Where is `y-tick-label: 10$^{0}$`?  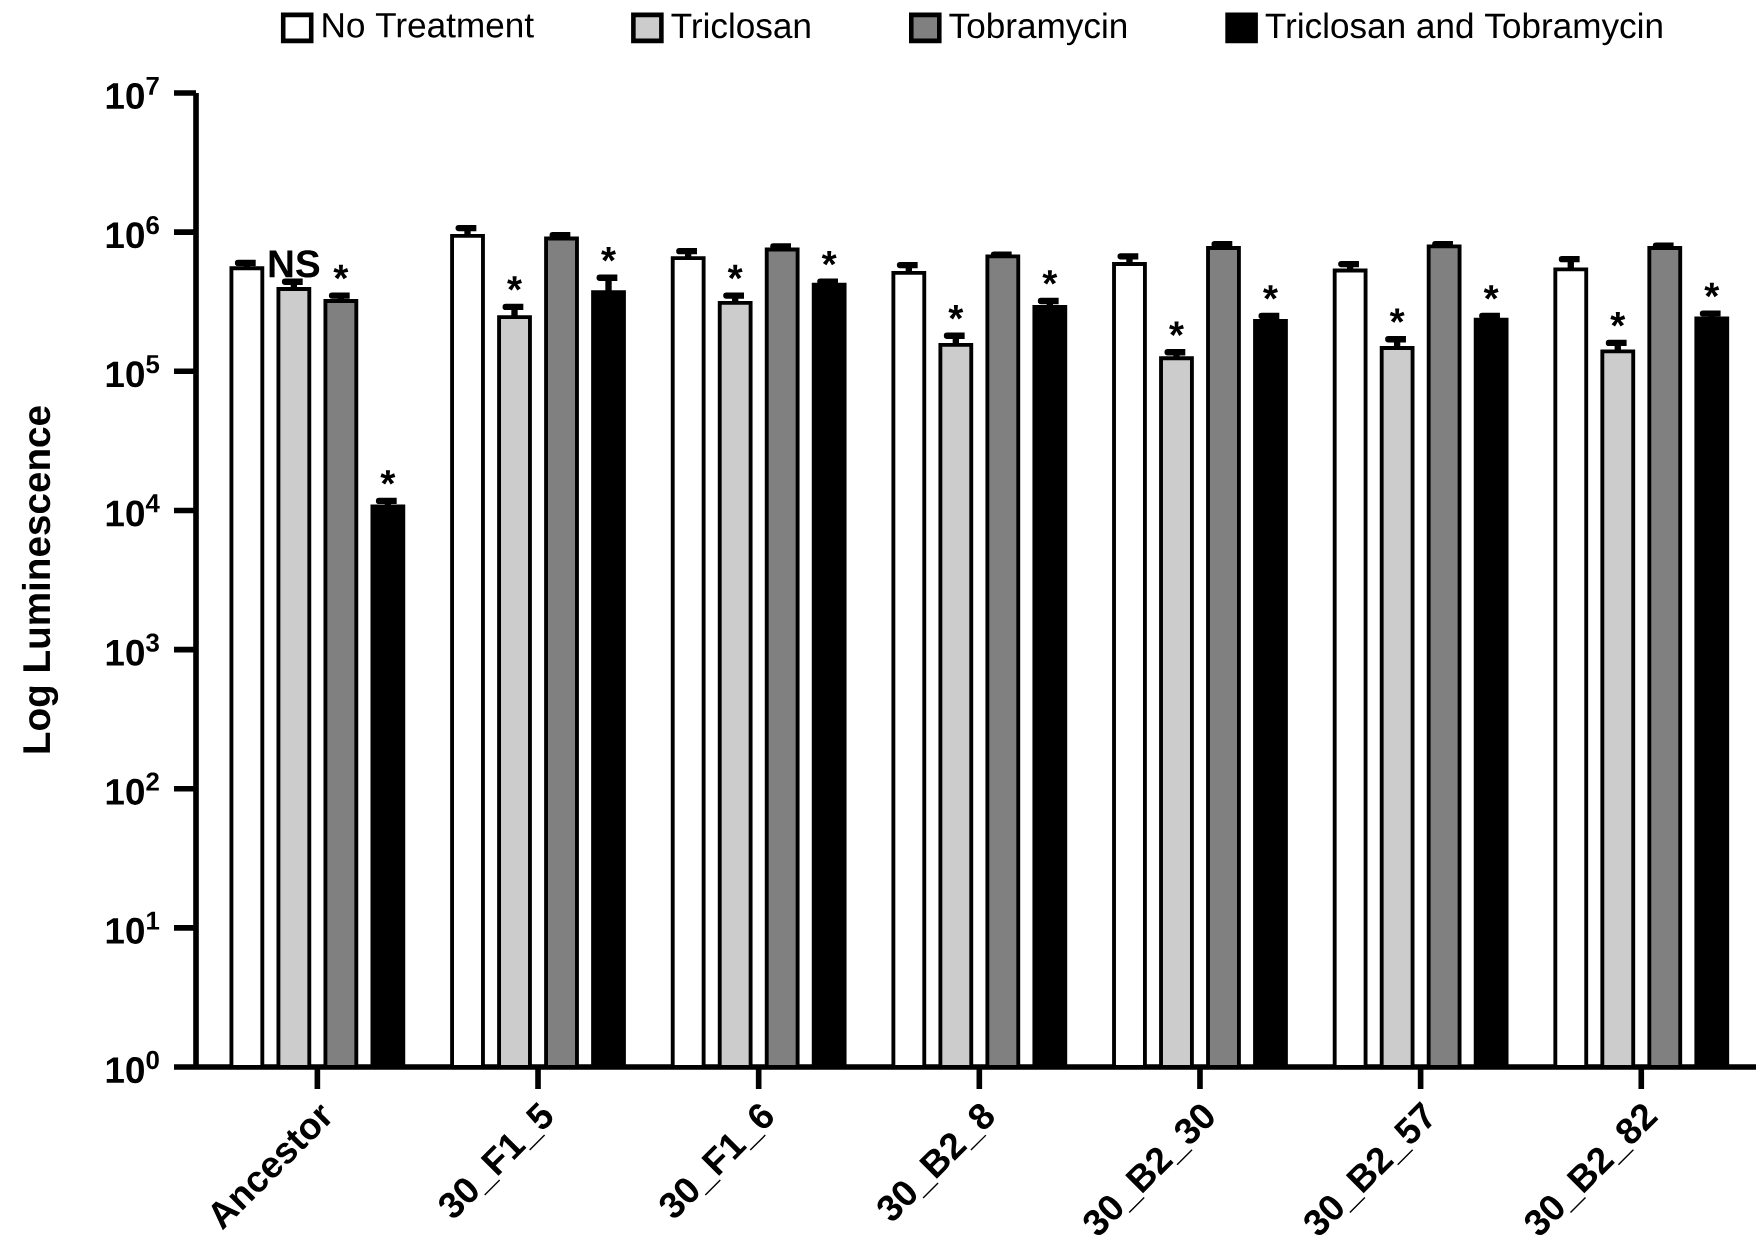
y-tick-label: 10$^{0}$ is located at coordinates (132, 1067).